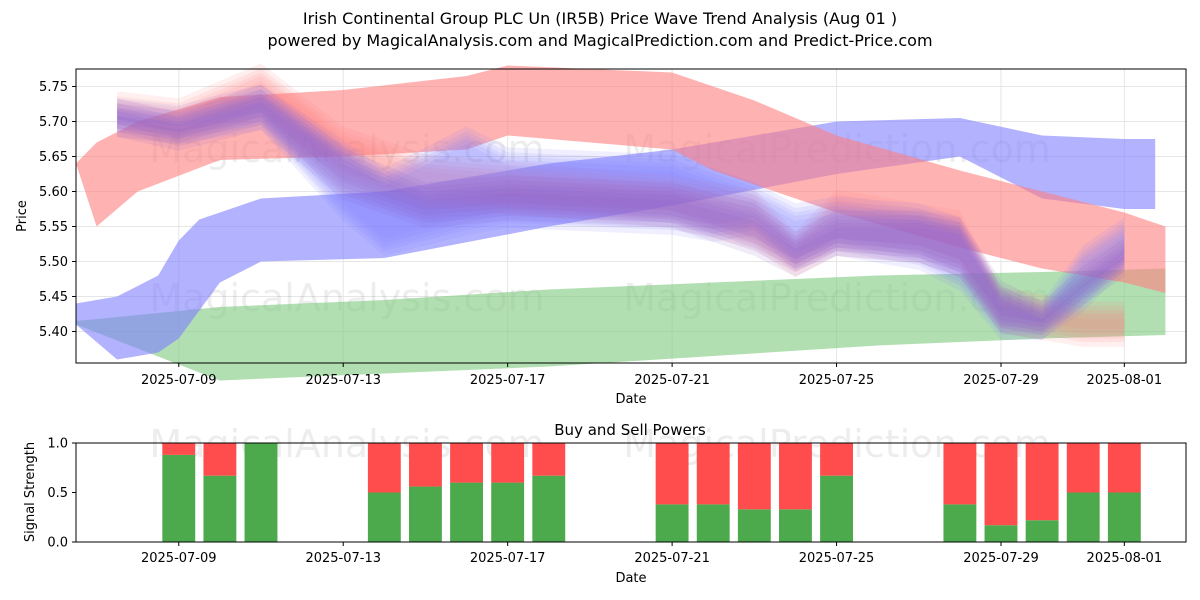 The width and height of the screenshot is (1200, 600). What do you see at coordinates (343, 380) in the screenshot?
I see `price-x-tick-label: 2025-07-13` at bounding box center [343, 380].